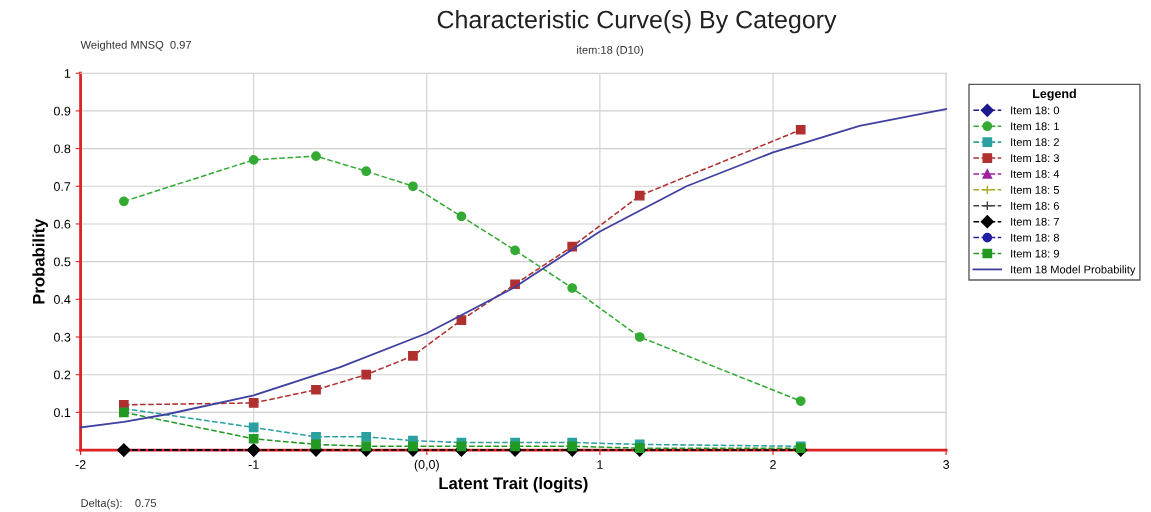  What do you see at coordinates (67, 73) in the screenshot?
I see `y-tick-label: 1` at bounding box center [67, 73].